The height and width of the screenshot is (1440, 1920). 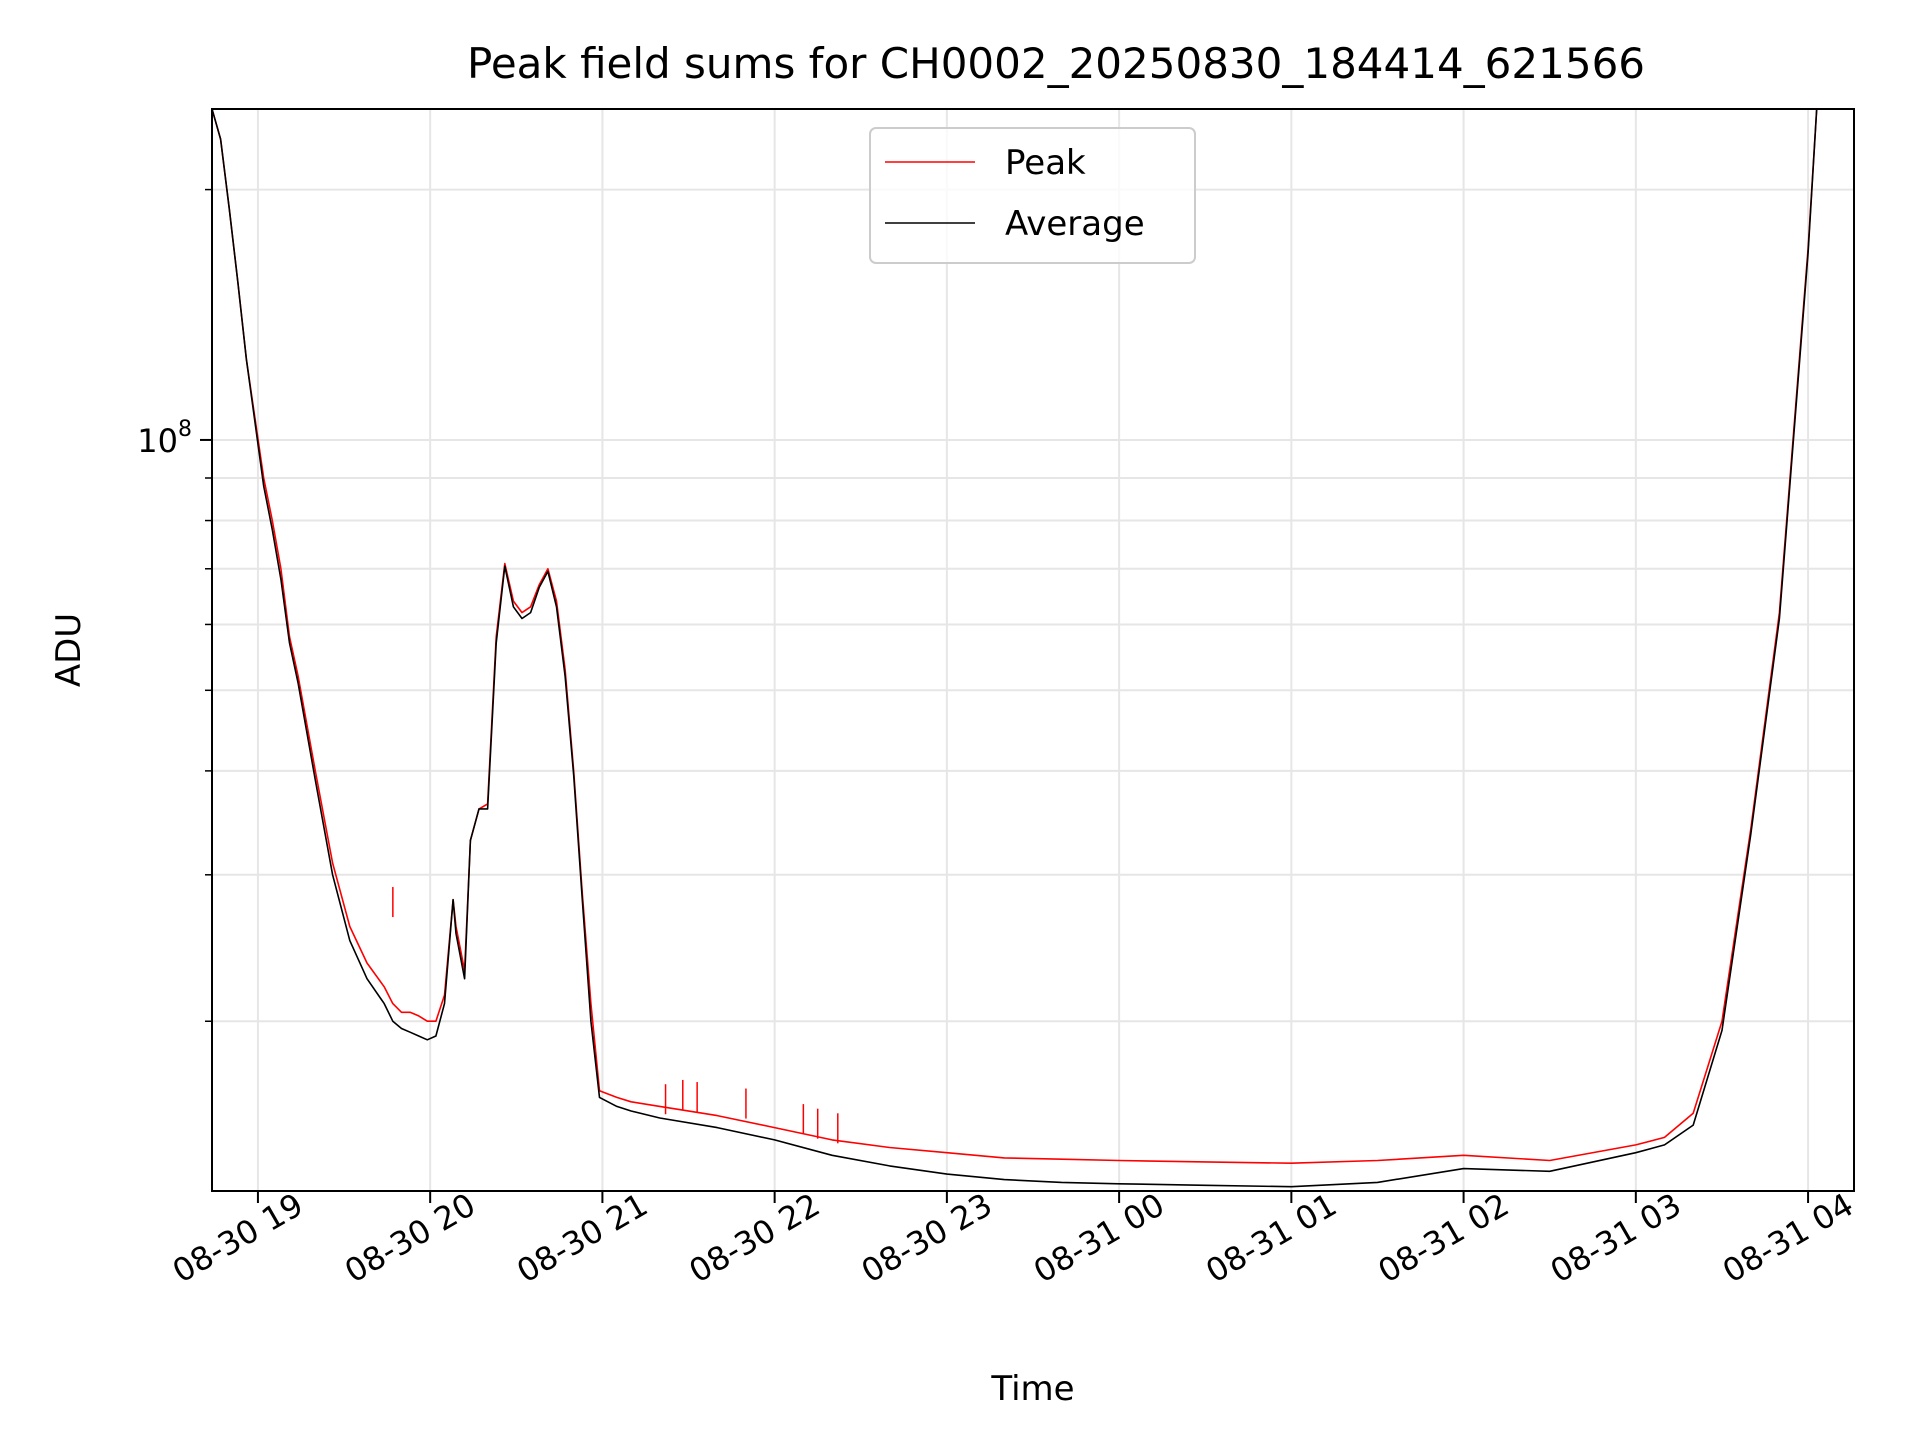 What do you see at coordinates (164, 438) in the screenshot?
I see `y-tick-label: 108` at bounding box center [164, 438].